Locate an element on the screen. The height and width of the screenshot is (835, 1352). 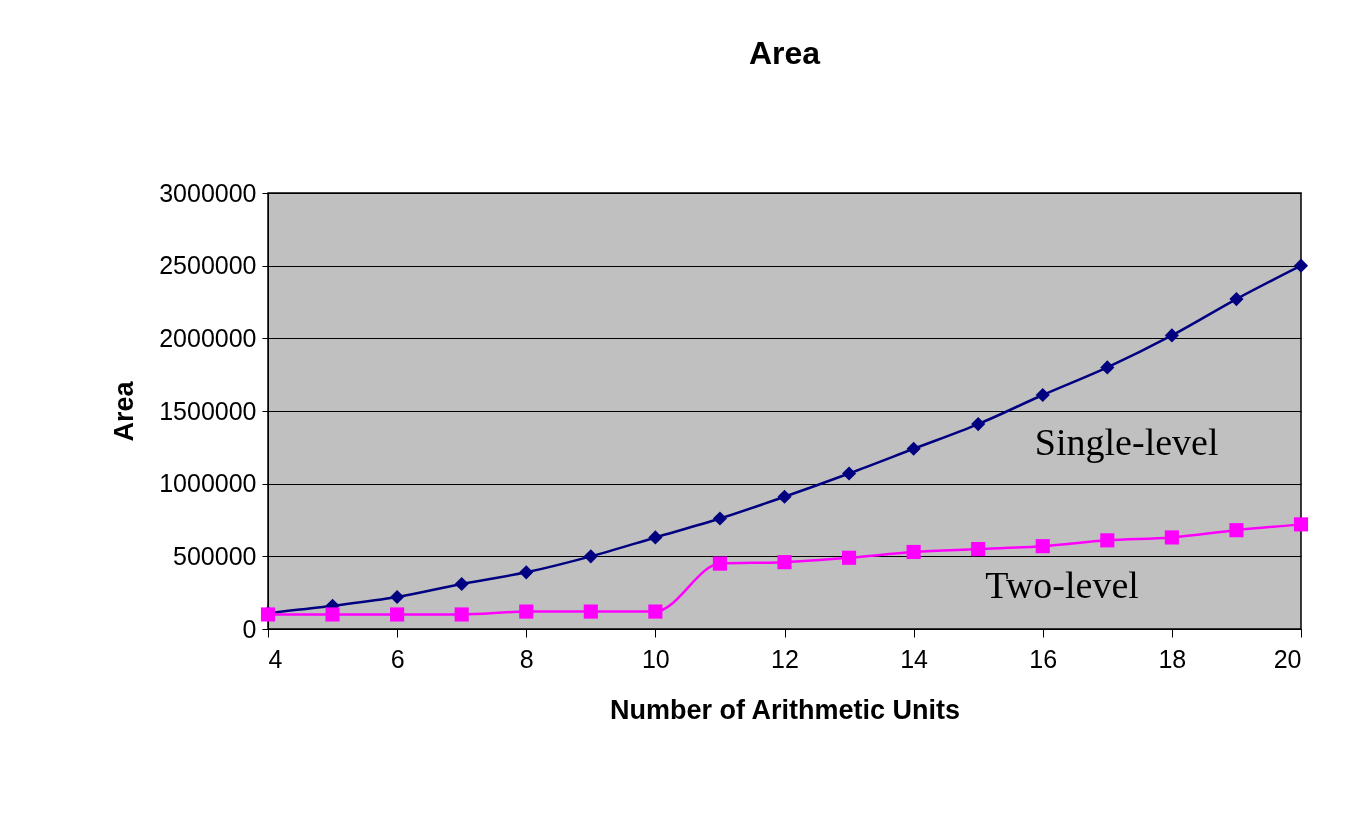
x-tick-label: 14 is located at coordinates (914, 658).